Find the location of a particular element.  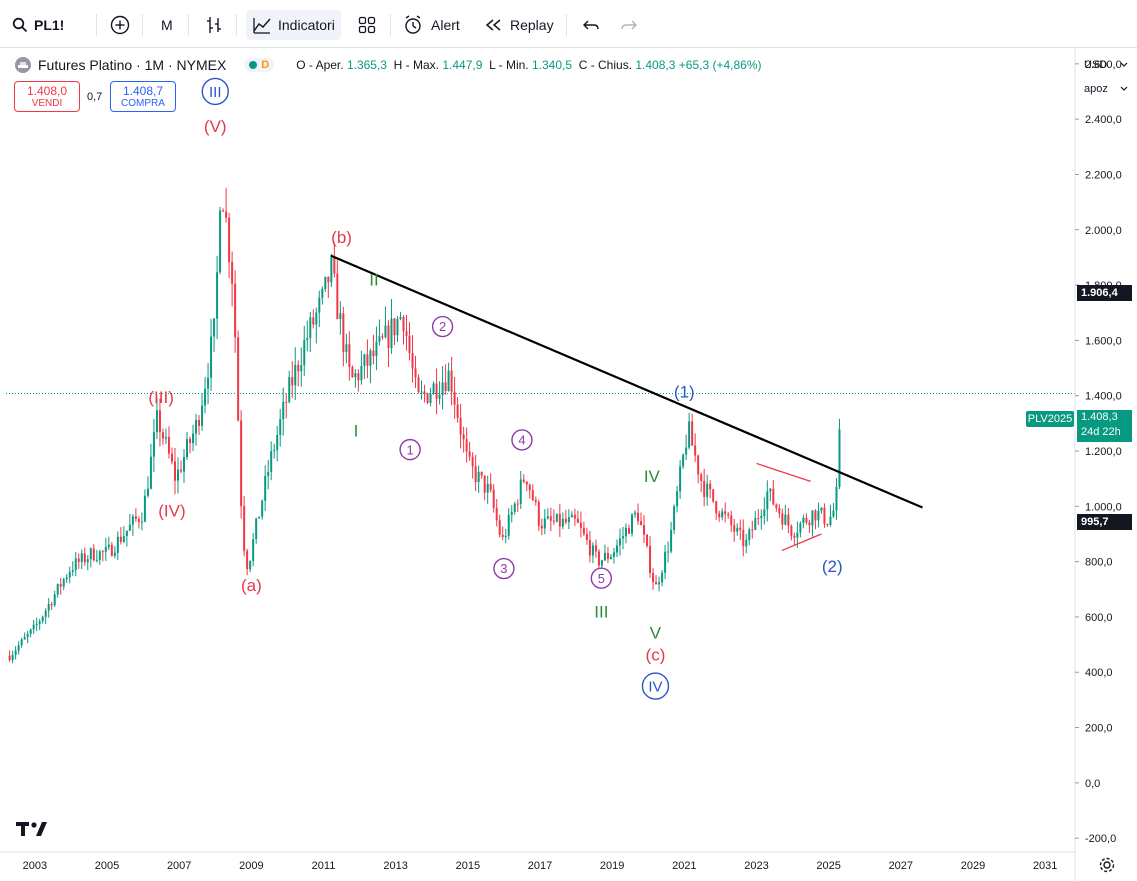

wave-label: III is located at coordinates (215, 92).